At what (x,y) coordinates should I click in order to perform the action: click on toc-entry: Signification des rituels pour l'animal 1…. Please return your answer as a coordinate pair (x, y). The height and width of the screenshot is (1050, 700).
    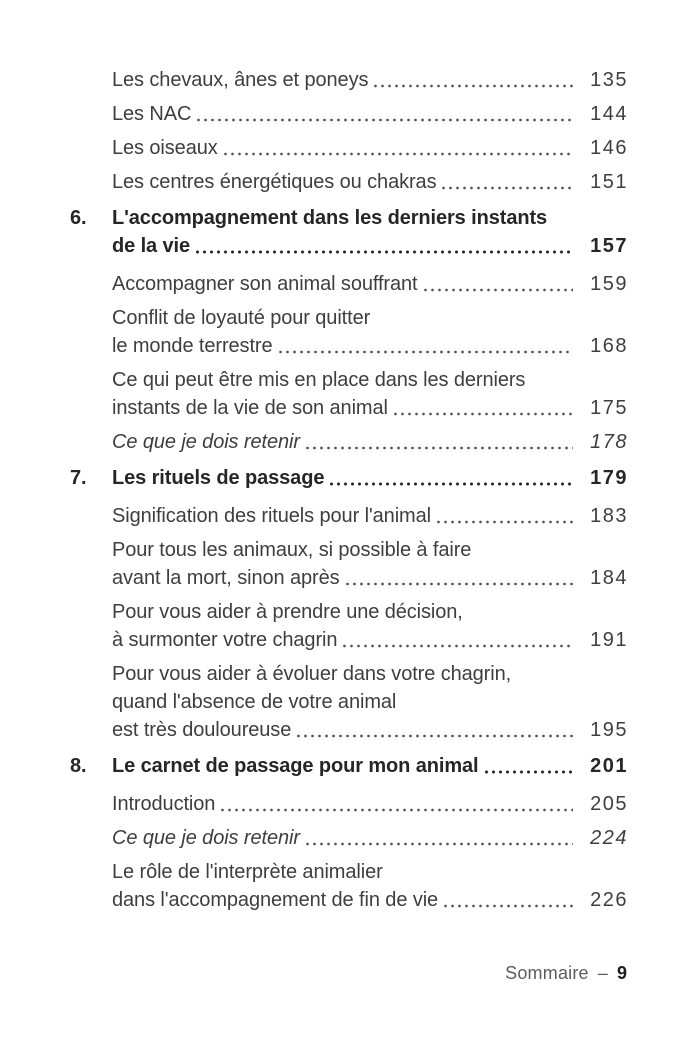
    Looking at the image, I should click on (370, 516).